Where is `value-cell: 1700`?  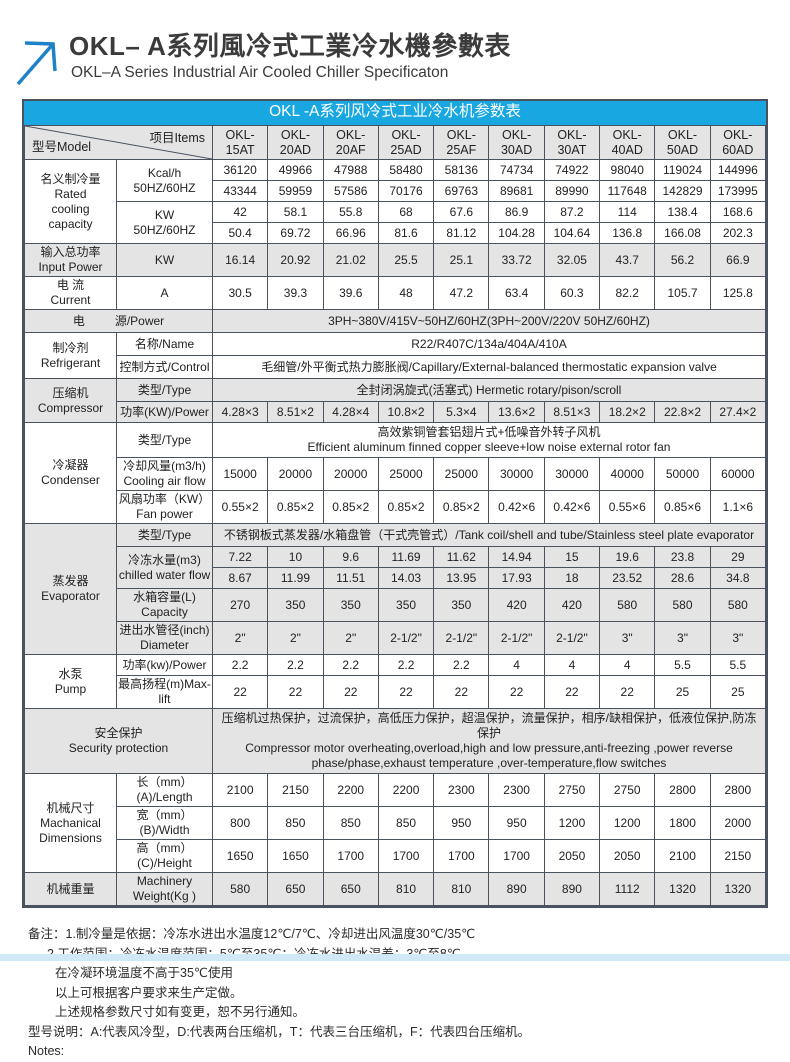
value-cell: 1700 is located at coordinates (461, 856).